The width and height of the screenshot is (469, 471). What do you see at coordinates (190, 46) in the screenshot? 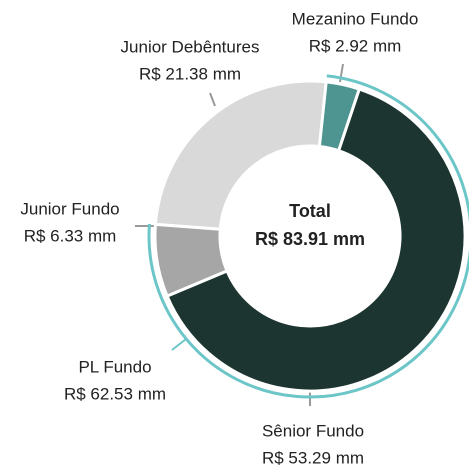
I see `slice-label: Junior Debêntures` at bounding box center [190, 46].